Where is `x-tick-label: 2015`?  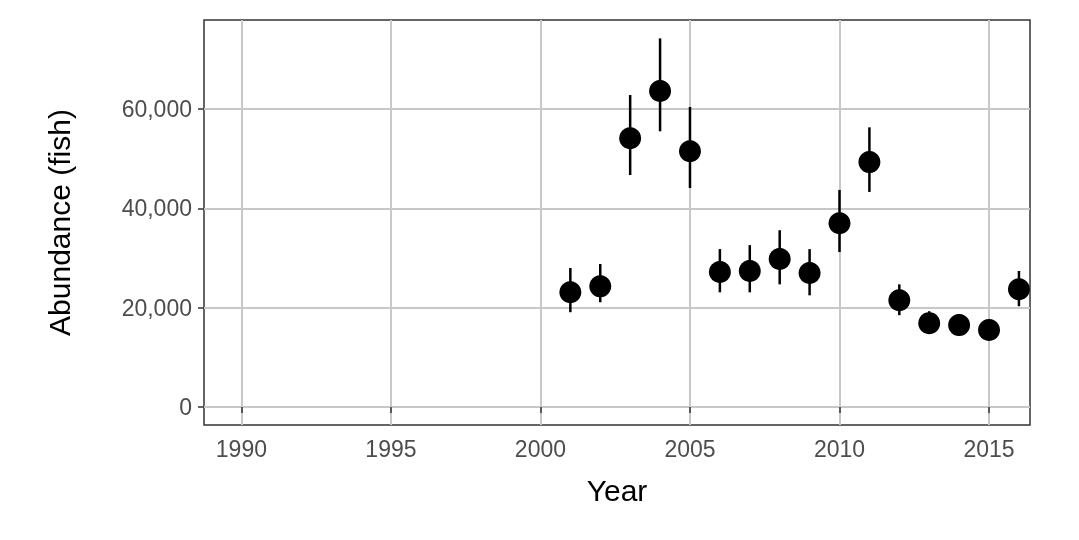 x-tick-label: 2015 is located at coordinates (989, 448).